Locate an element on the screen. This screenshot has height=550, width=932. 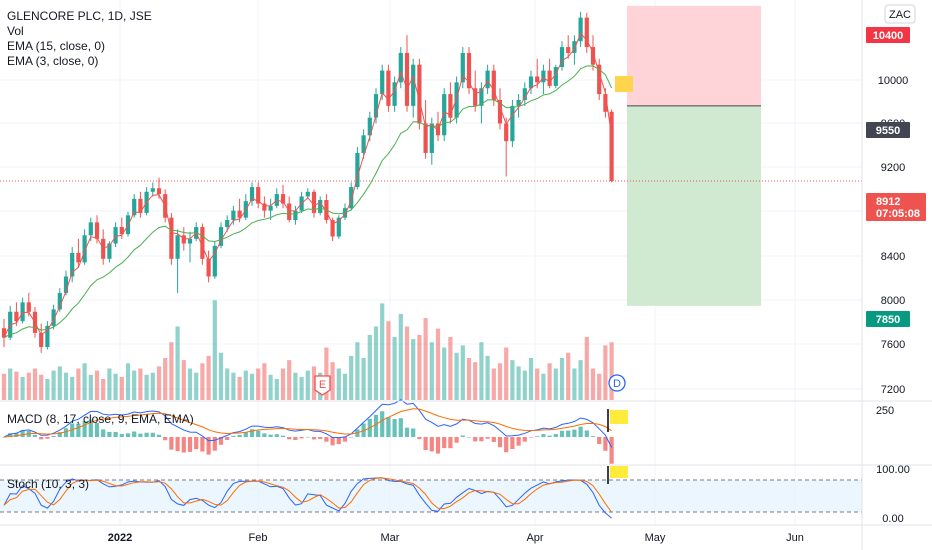
currency-badge-label: ZAC is located at coordinates (900, 15).